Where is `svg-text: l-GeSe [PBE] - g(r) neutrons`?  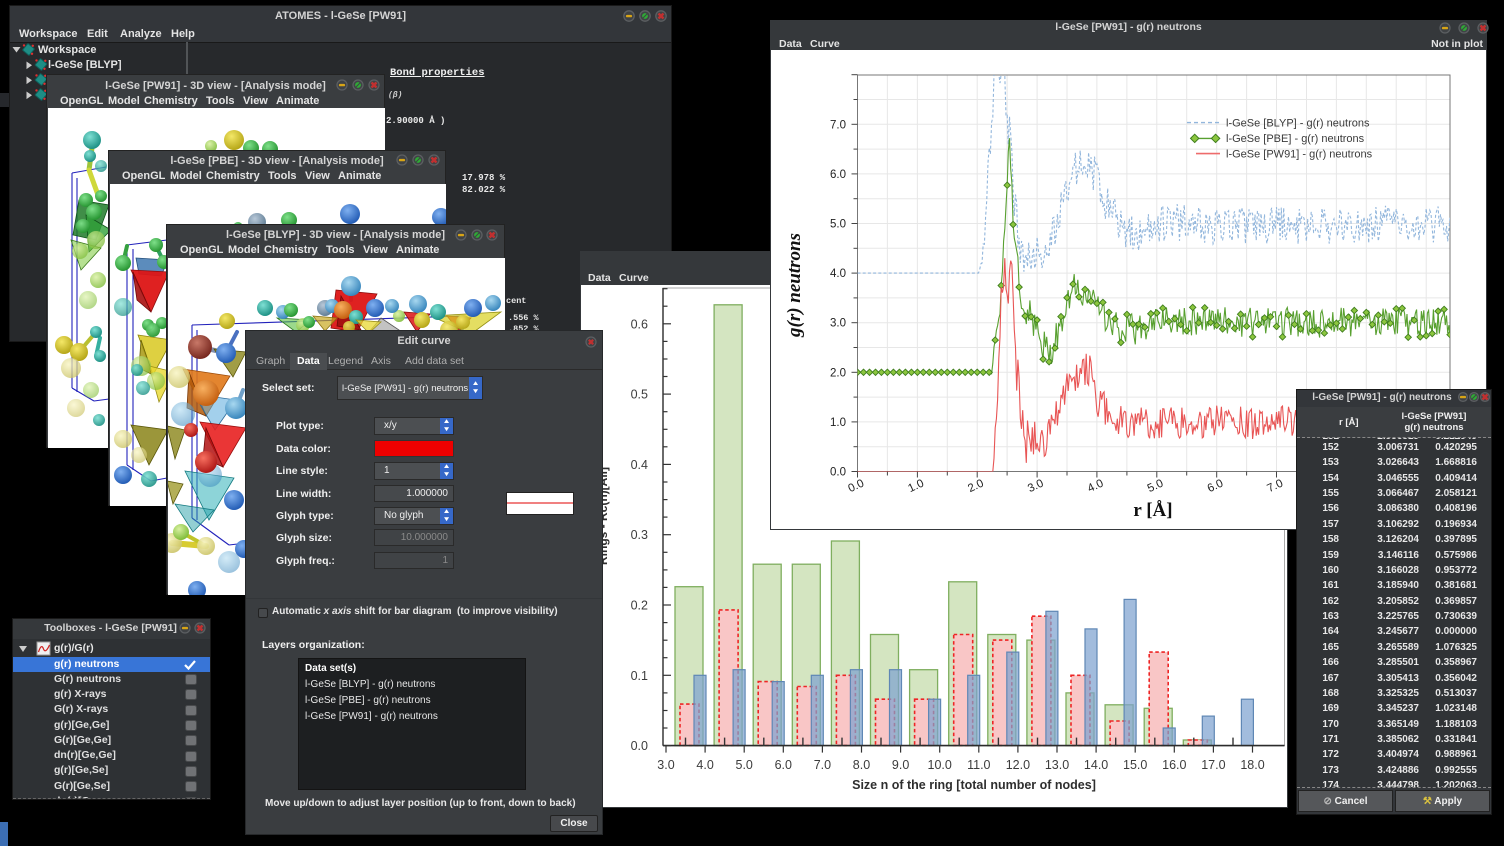
svg-text: l-GeSe [PBE] - g(r) neutrons is located at coordinates (1295, 139).